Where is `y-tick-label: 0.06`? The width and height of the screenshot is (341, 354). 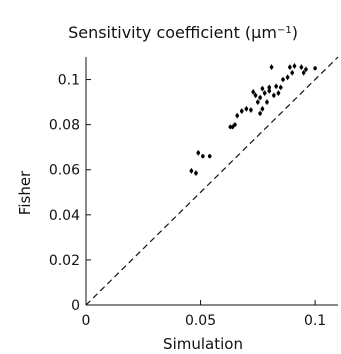
y-tick-label: 0.06 is located at coordinates (64, 171).